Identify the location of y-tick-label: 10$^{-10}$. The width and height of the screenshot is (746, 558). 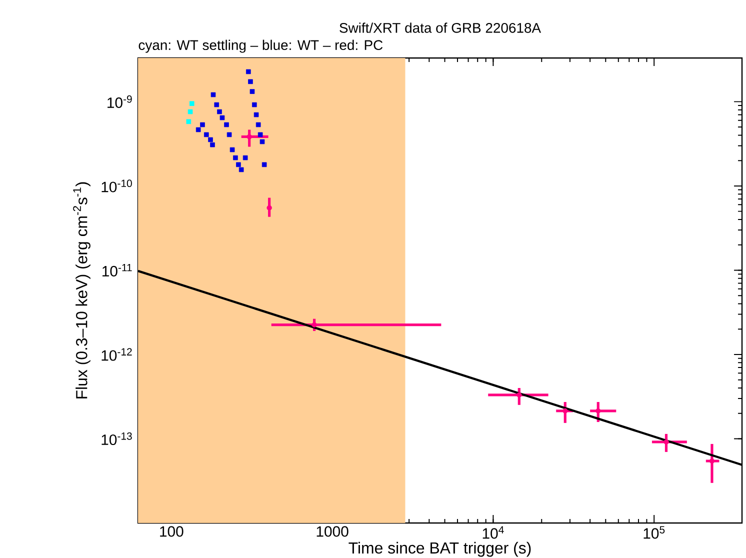
(117, 186).